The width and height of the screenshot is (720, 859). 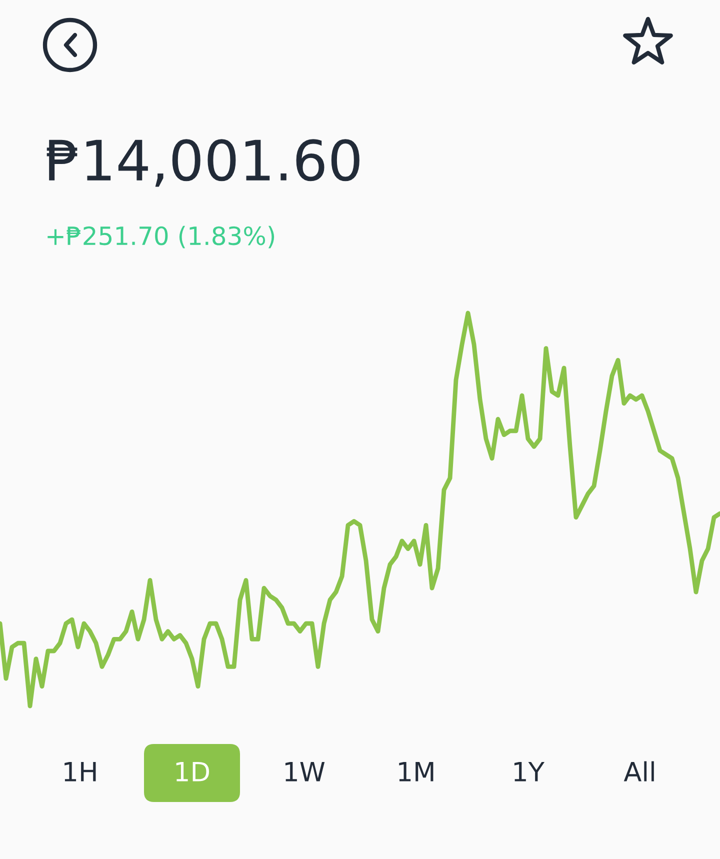 I want to click on text: 1D, so click(x=192, y=772).